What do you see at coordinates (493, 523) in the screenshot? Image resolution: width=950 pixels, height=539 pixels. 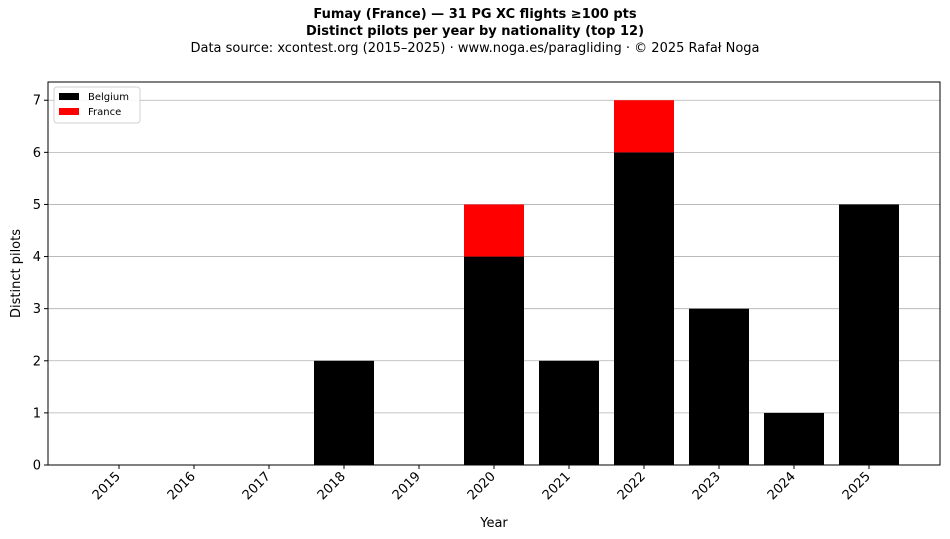 I see `x-axis-label: Year` at bounding box center [493, 523].